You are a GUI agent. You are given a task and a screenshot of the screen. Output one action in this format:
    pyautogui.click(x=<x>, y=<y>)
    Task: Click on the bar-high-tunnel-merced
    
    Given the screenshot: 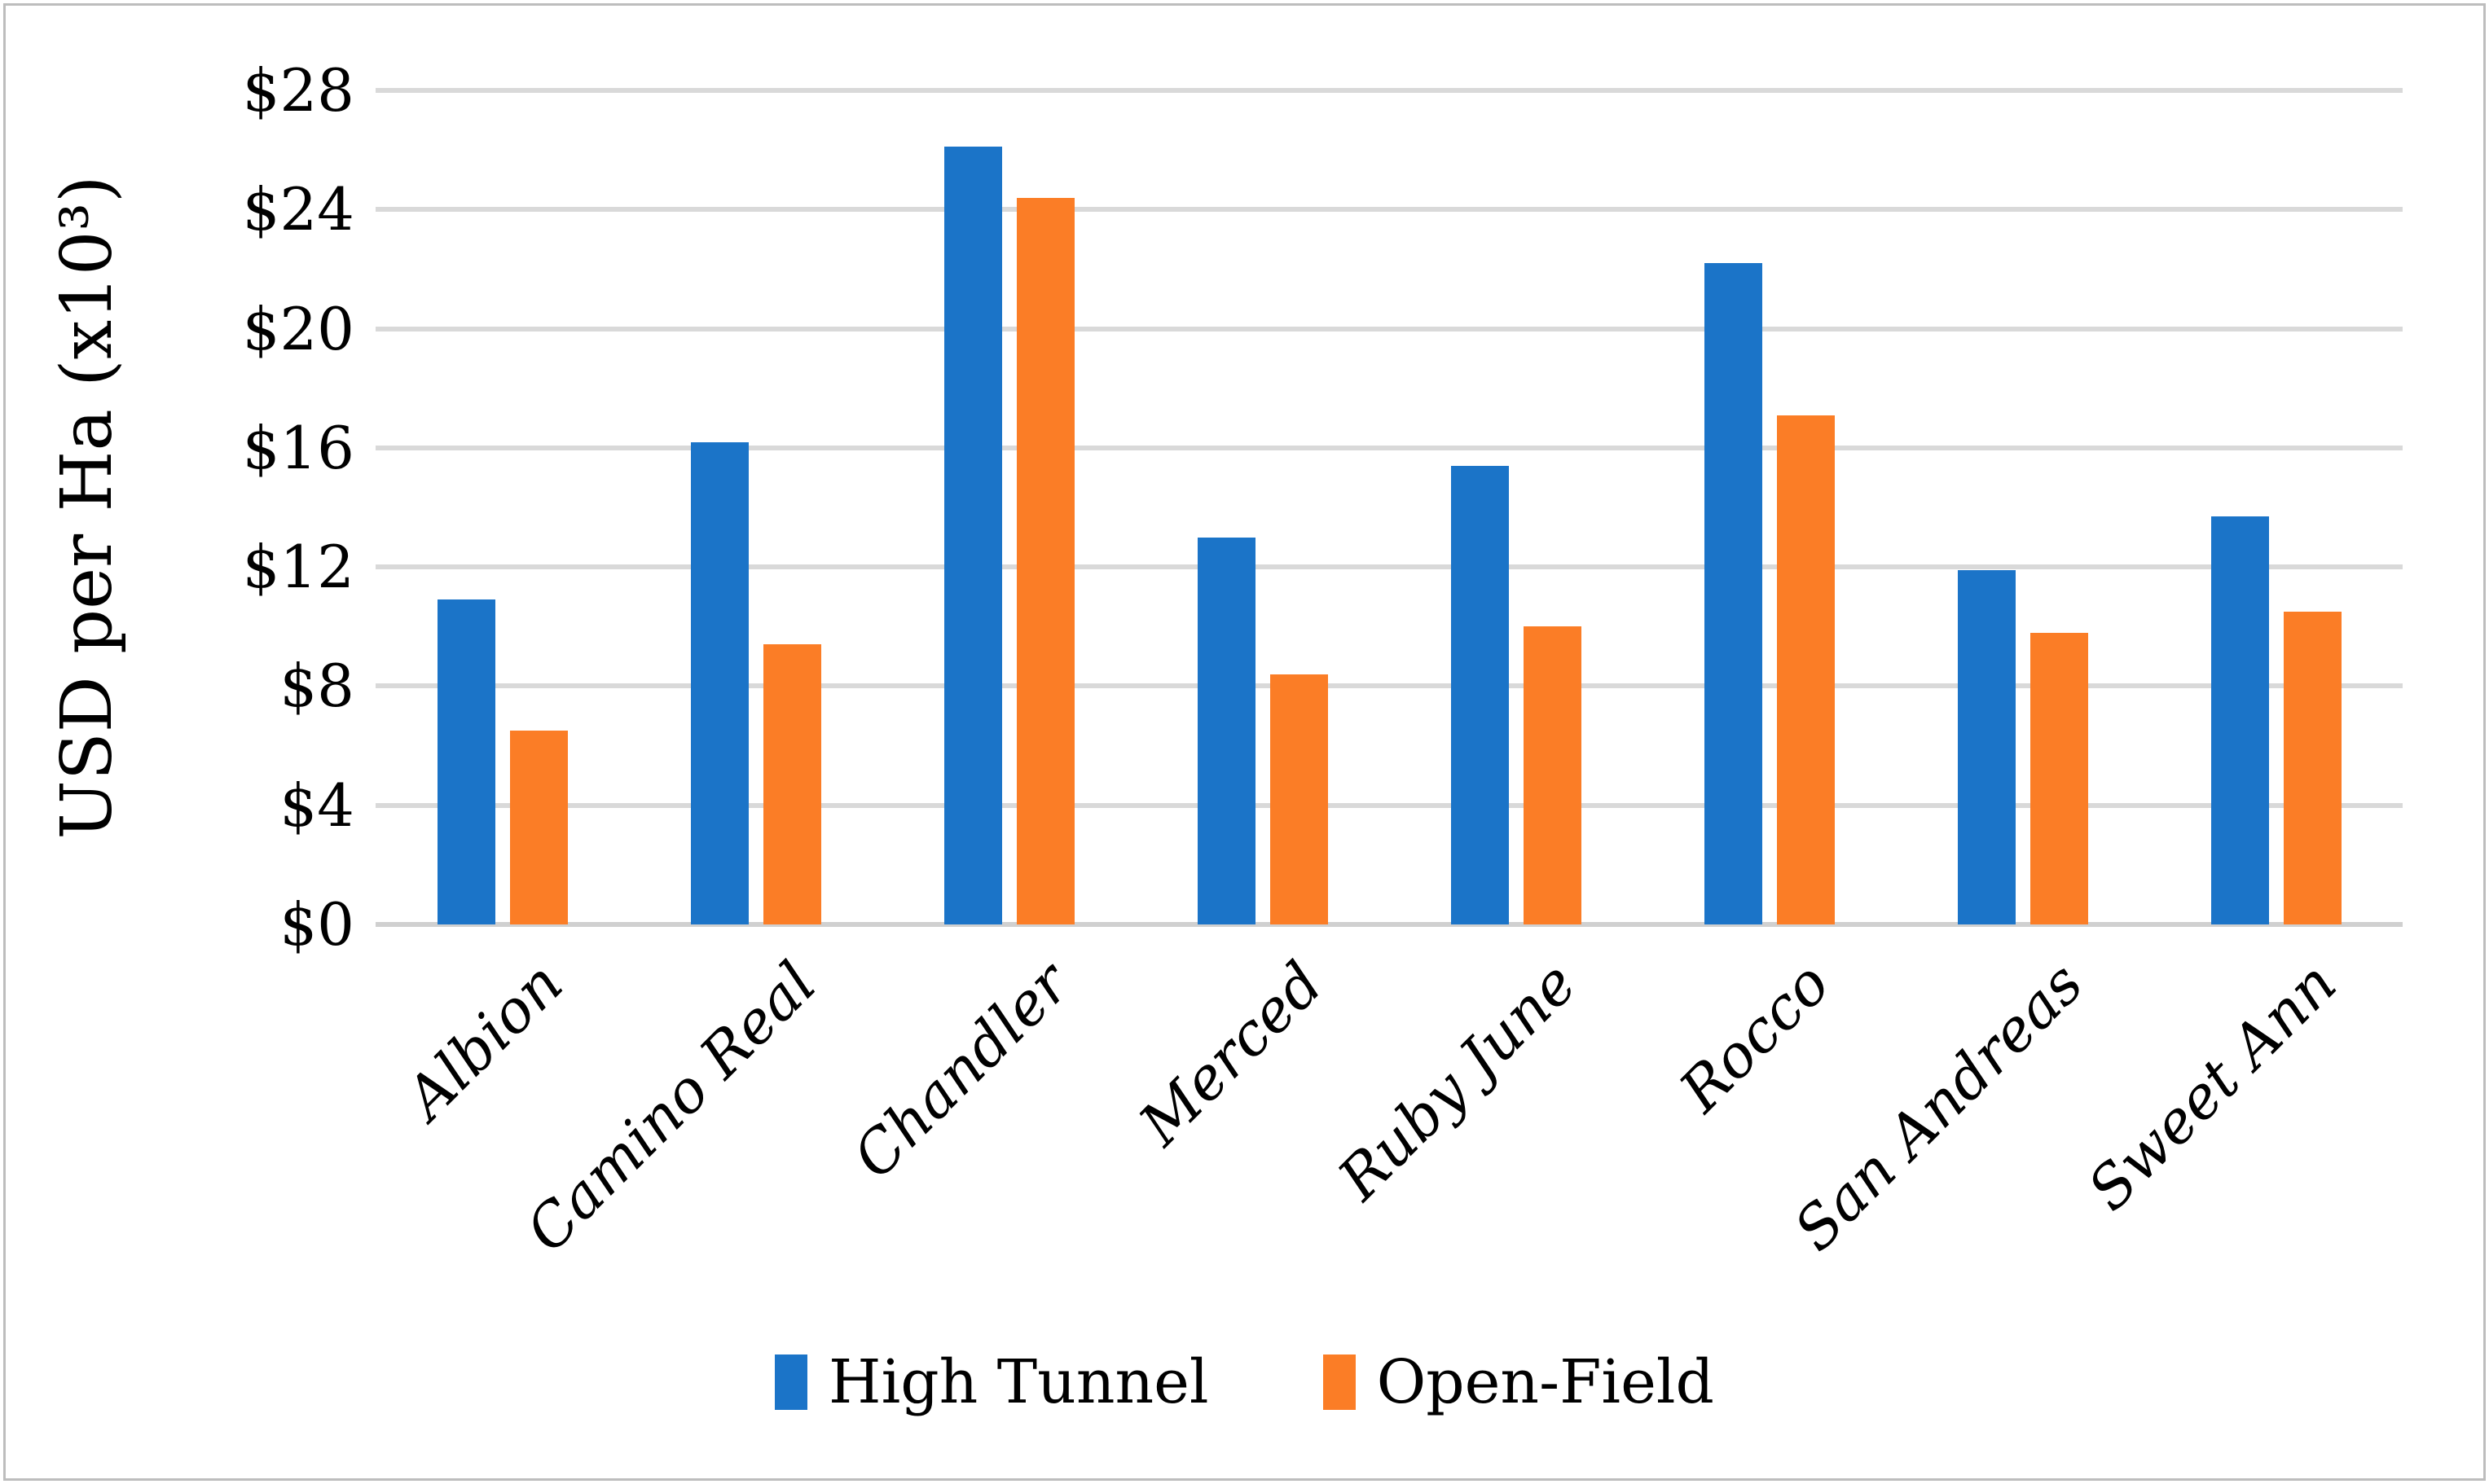 What is the action you would take?
    pyautogui.click(x=1226, y=730)
    